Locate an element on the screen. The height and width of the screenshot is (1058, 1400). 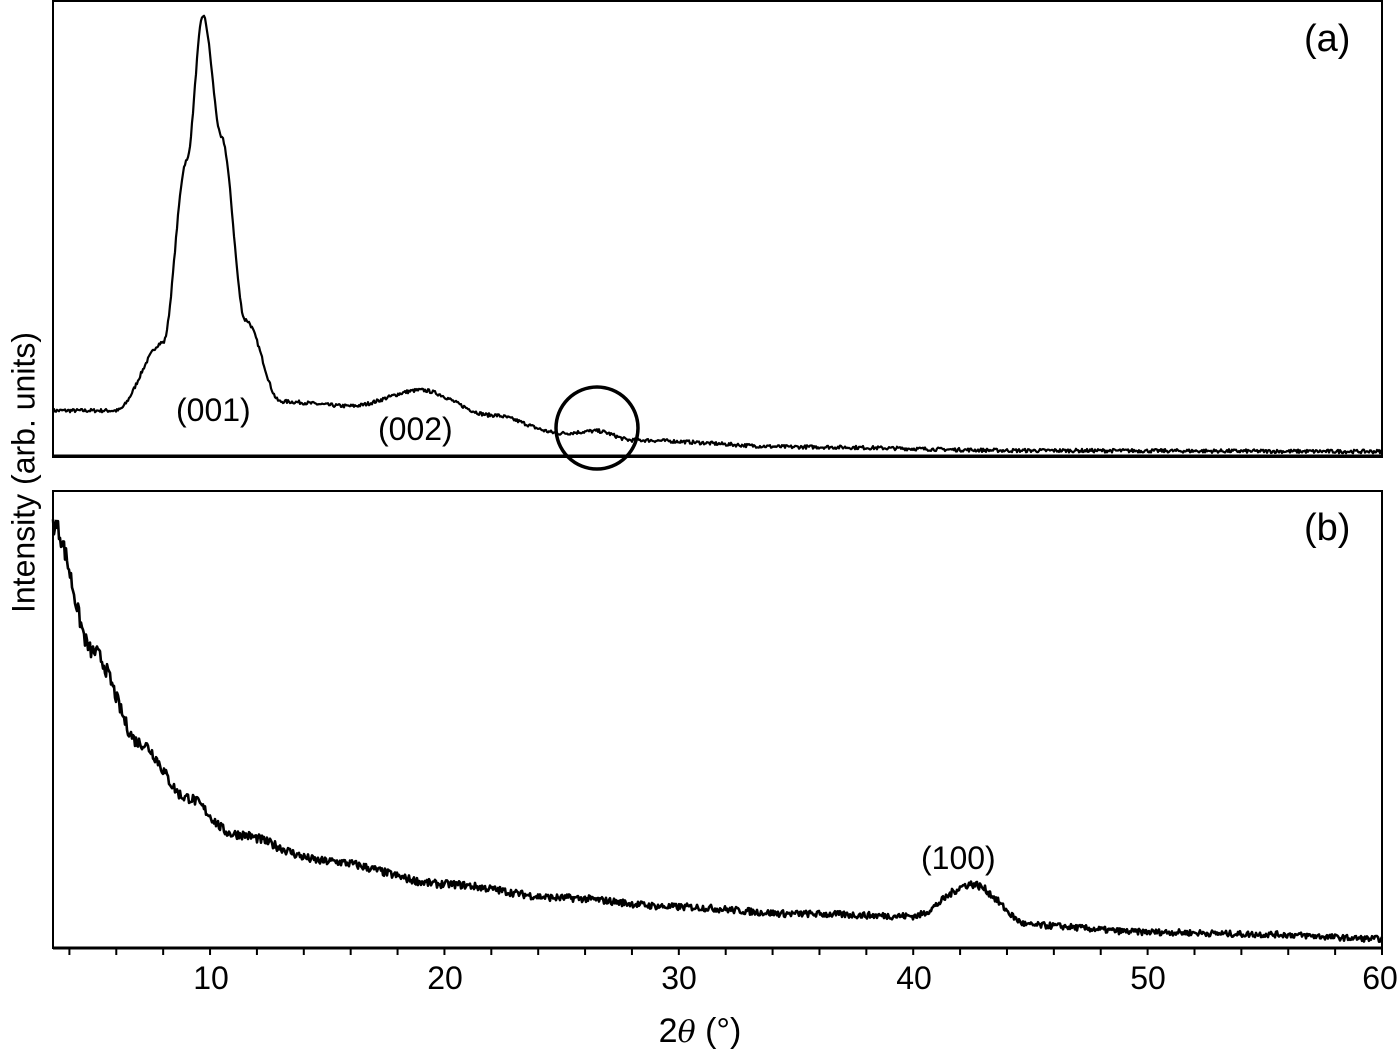
x-tick-label: 30 is located at coordinates (679, 978).